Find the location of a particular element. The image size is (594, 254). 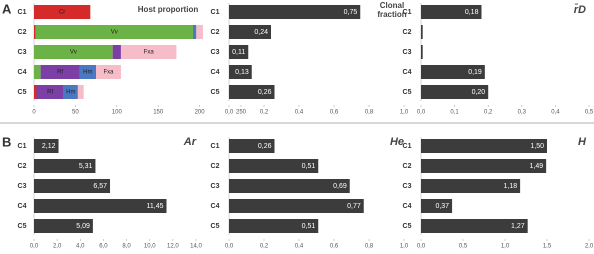

chart-title: Clonal fraction is located at coordinates (391, 10).